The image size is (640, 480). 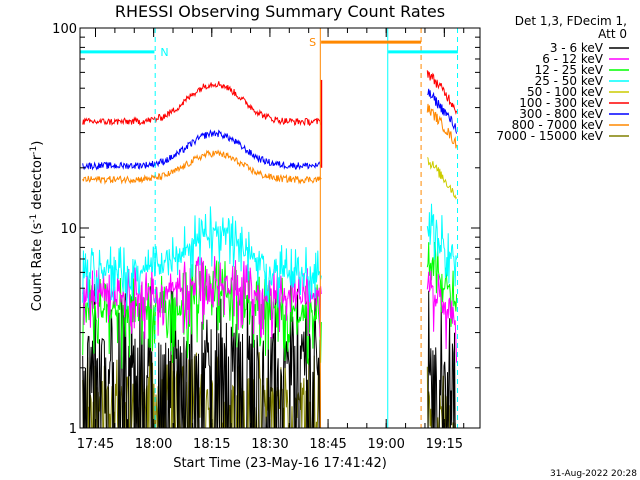 I want to click on legend-label-100-300-kev-kev: 100 - 300 keV, so click(x=561, y=103).